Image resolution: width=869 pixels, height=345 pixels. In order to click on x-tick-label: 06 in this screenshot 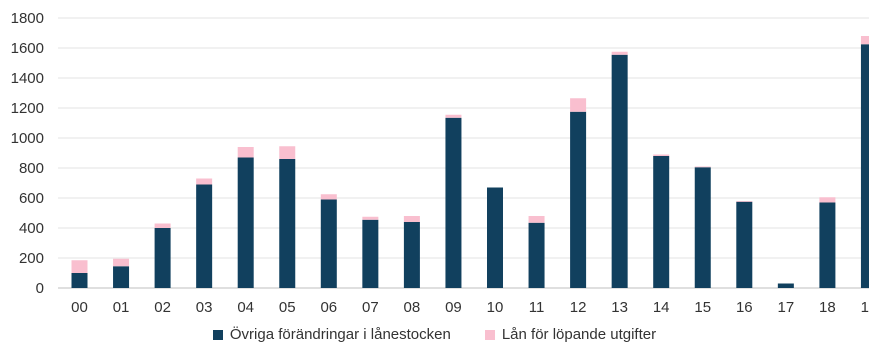, I will do `click(328, 307)`.